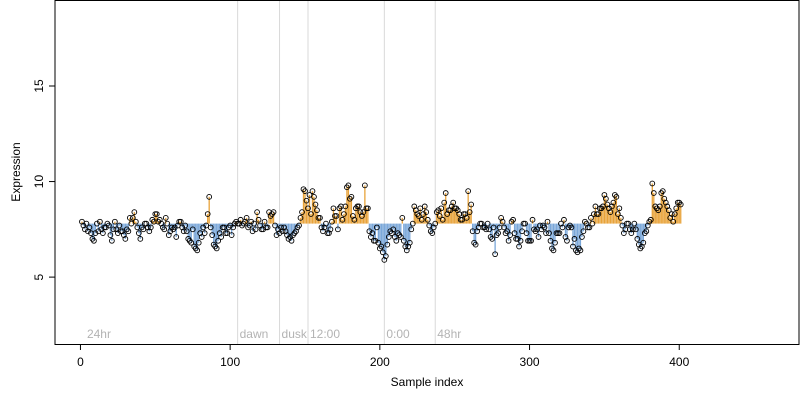  Describe the element at coordinates (16, 171) in the screenshot. I see `y-axis-label: Expression` at that location.